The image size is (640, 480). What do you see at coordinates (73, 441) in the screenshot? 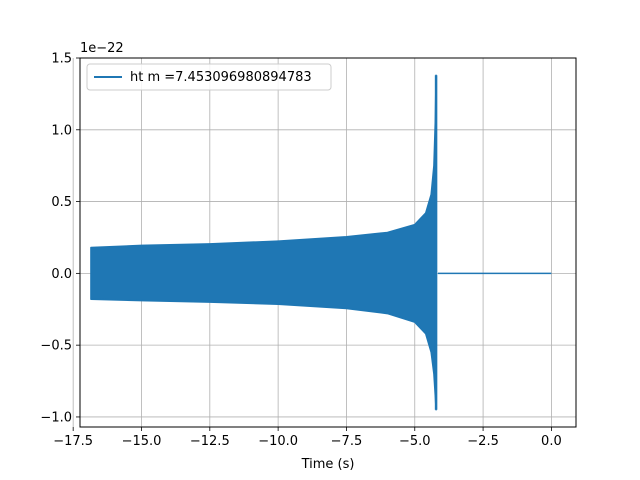
I see `x-tick-label: −17.5` at bounding box center [73, 441].